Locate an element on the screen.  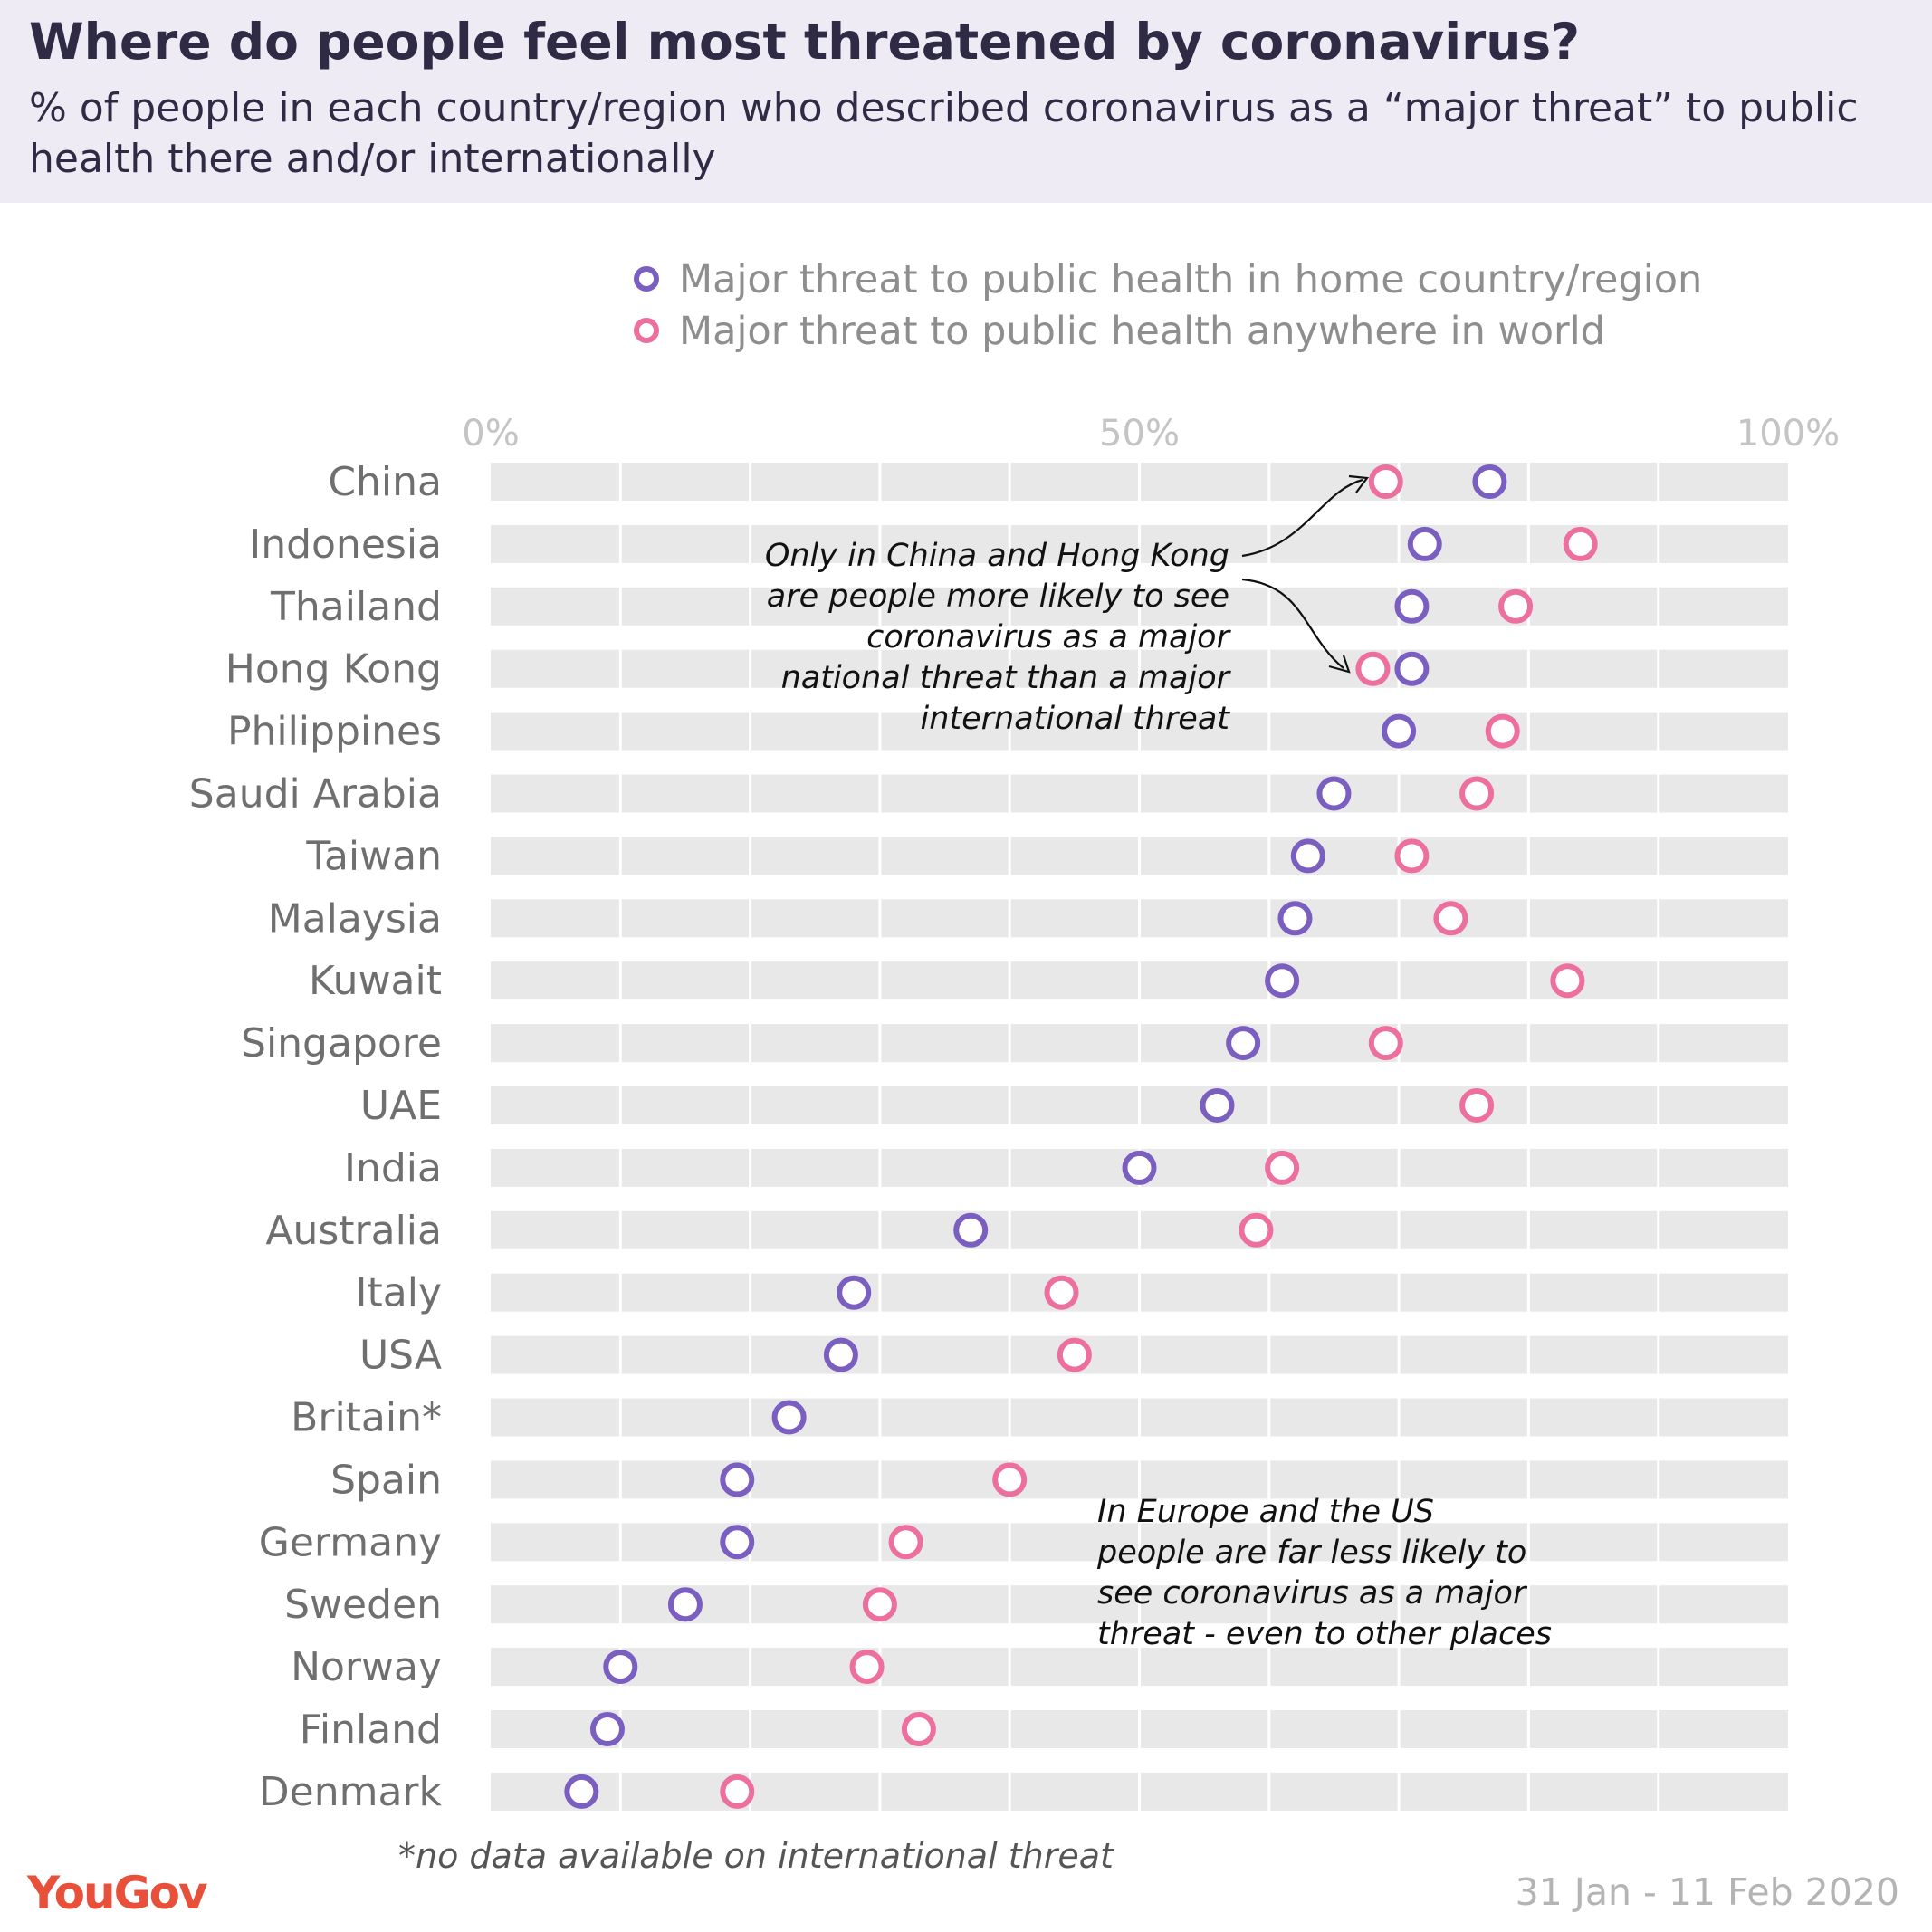
category-label: Saudi Arabia is located at coordinates (315, 794).